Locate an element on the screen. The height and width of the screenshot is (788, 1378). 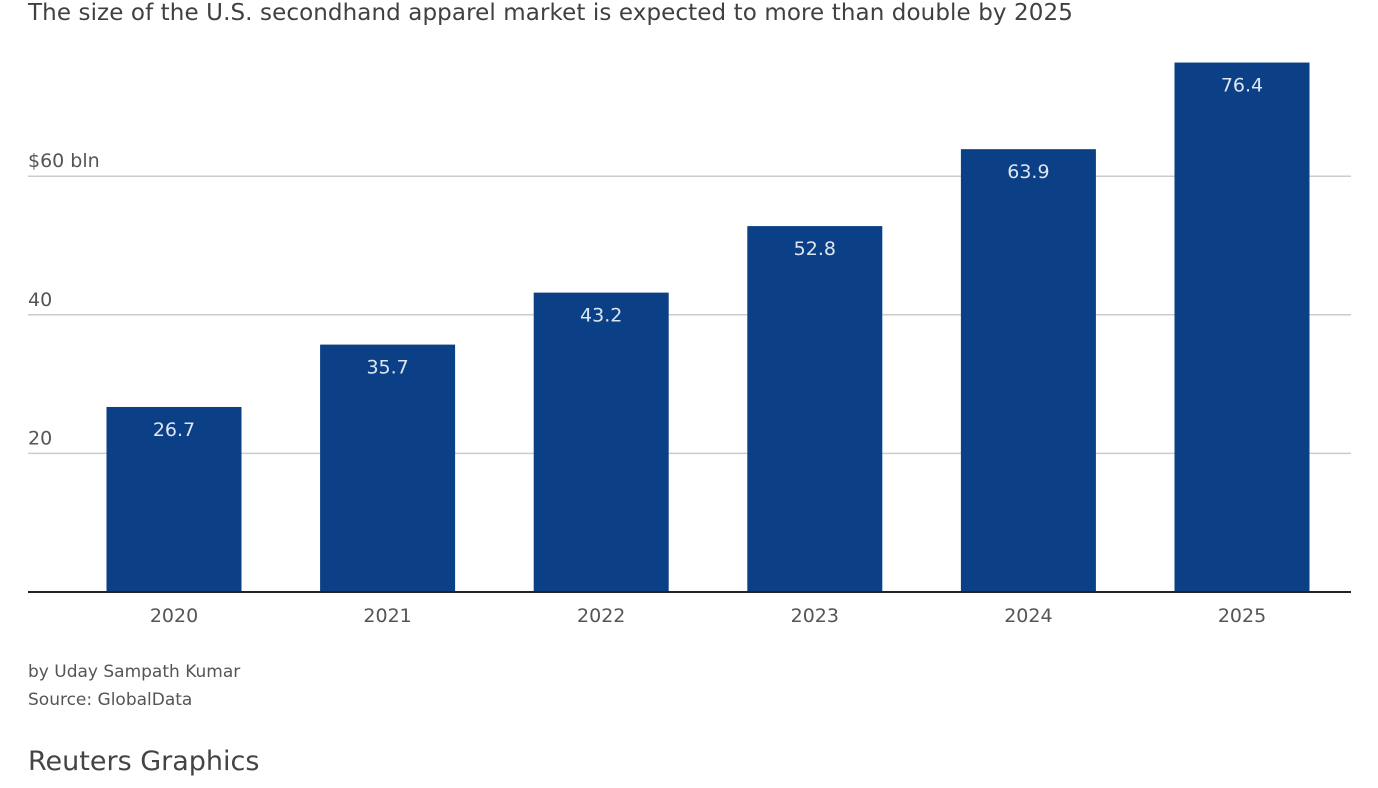
x-tick-label: 2020 is located at coordinates (174, 616).